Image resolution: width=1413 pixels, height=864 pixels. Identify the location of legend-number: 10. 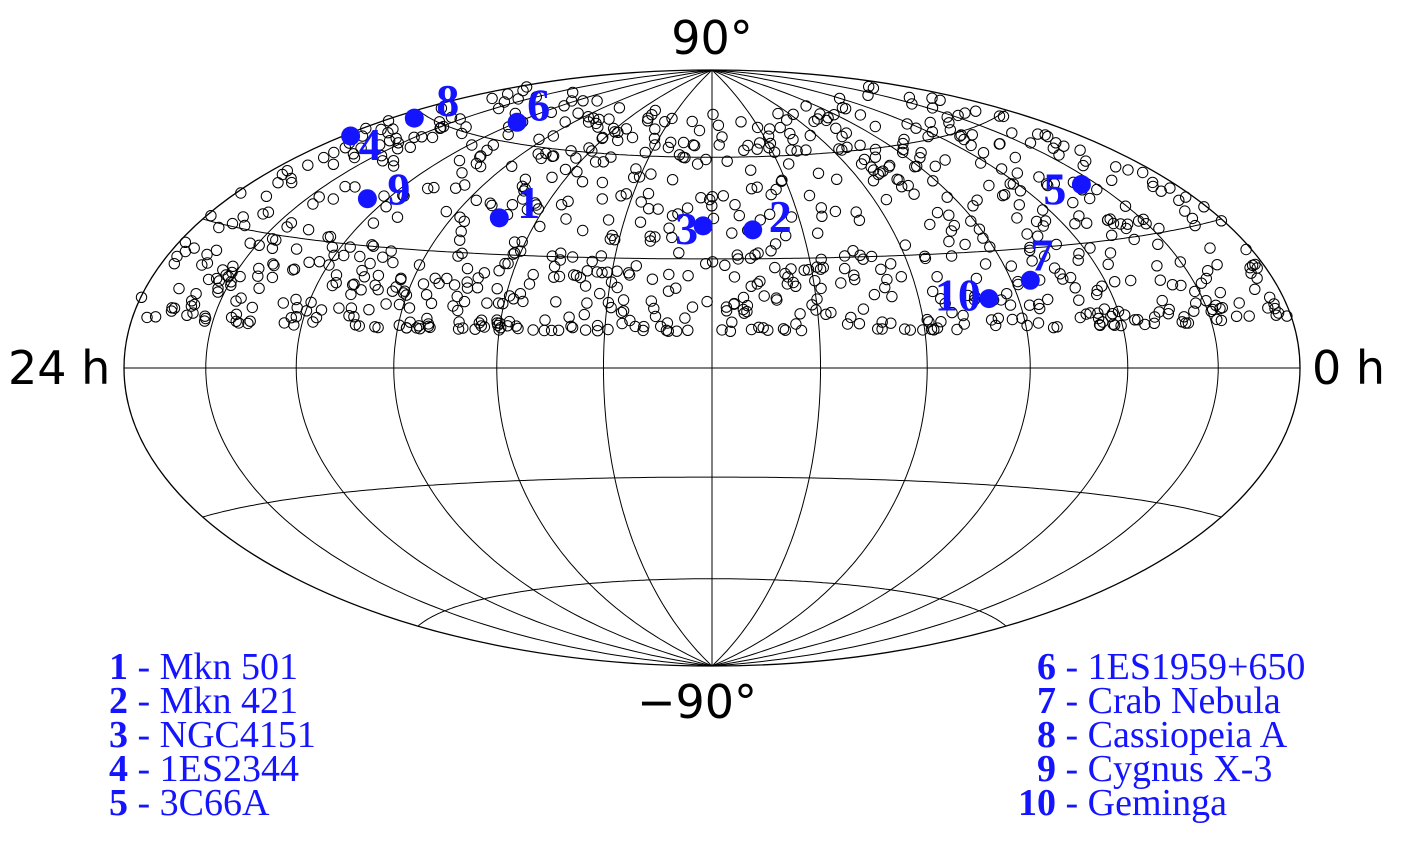
(1037, 803).